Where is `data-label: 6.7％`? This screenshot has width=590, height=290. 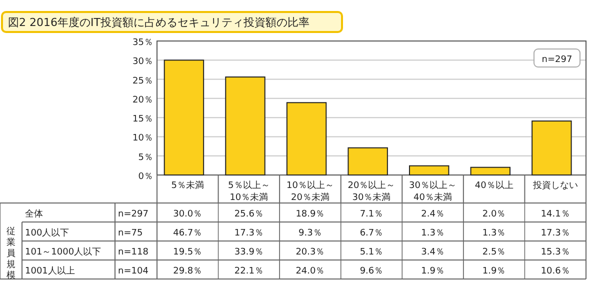
data-label: 6.7％ is located at coordinates (372, 233).